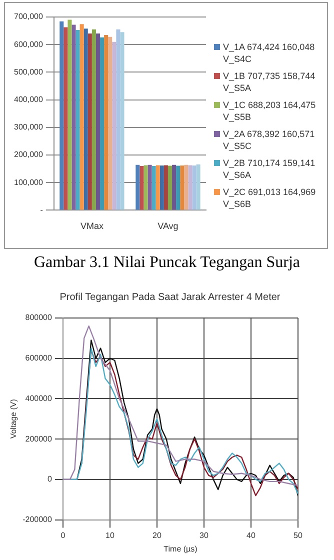 The height and width of the screenshot is (560, 334). I want to click on legend-label: V_2C 691,013 164,969 V_S6B, so click(270, 198).